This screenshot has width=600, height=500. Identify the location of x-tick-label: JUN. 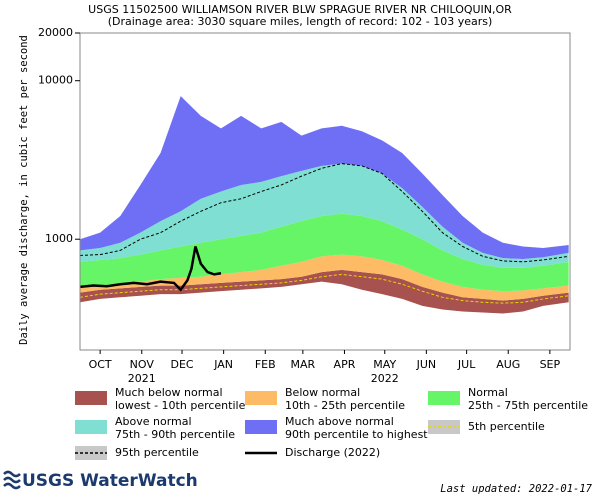
(426, 364).